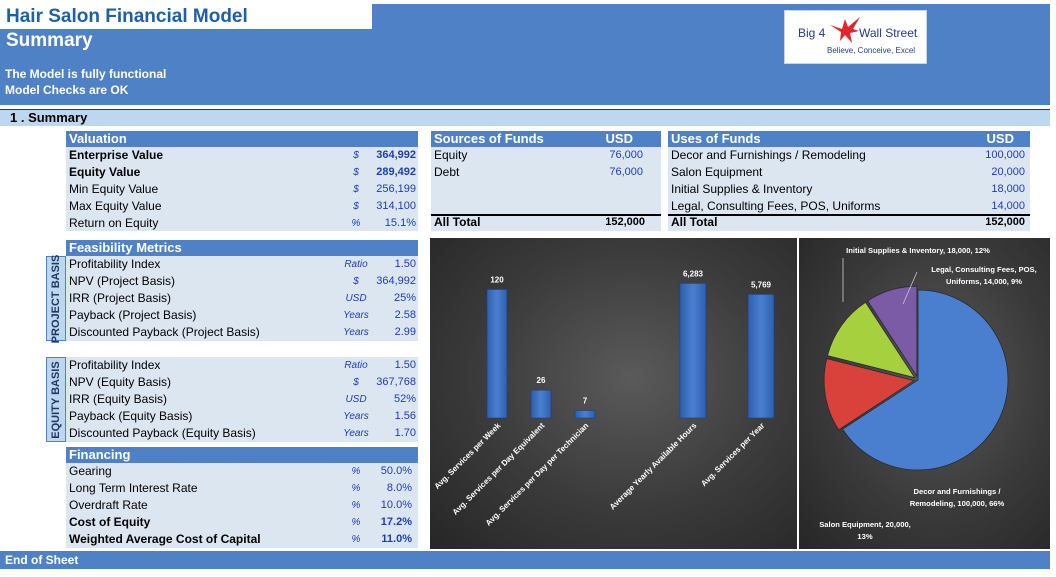 This screenshot has height=577, width=1056. What do you see at coordinates (404, 399) in the screenshot?
I see `equity-metric-row-value: 52%` at bounding box center [404, 399].